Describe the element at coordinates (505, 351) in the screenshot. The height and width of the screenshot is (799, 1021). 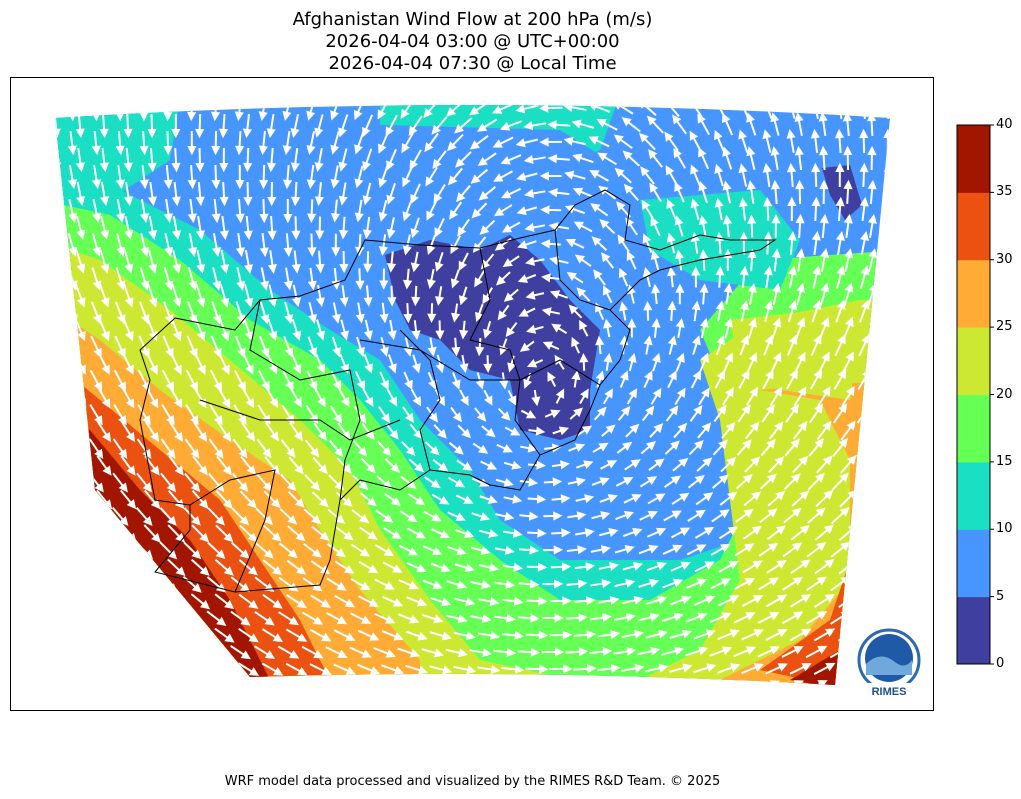
I see `border-line` at that location.